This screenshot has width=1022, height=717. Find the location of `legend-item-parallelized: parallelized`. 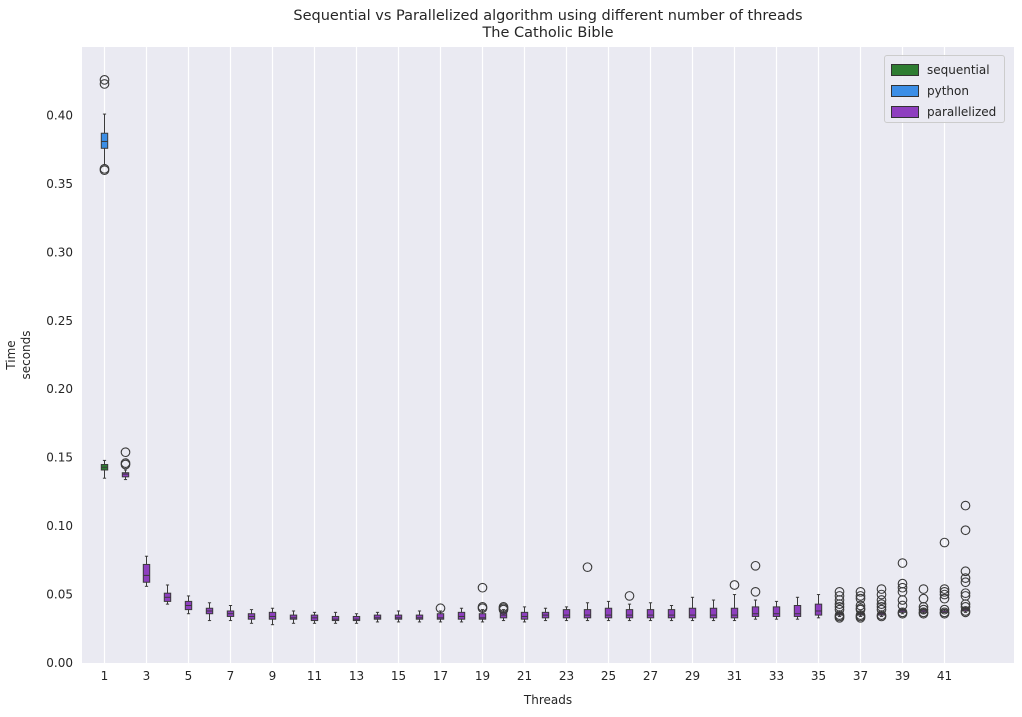

legend-item-parallelized: parallelized is located at coordinates (944, 111).